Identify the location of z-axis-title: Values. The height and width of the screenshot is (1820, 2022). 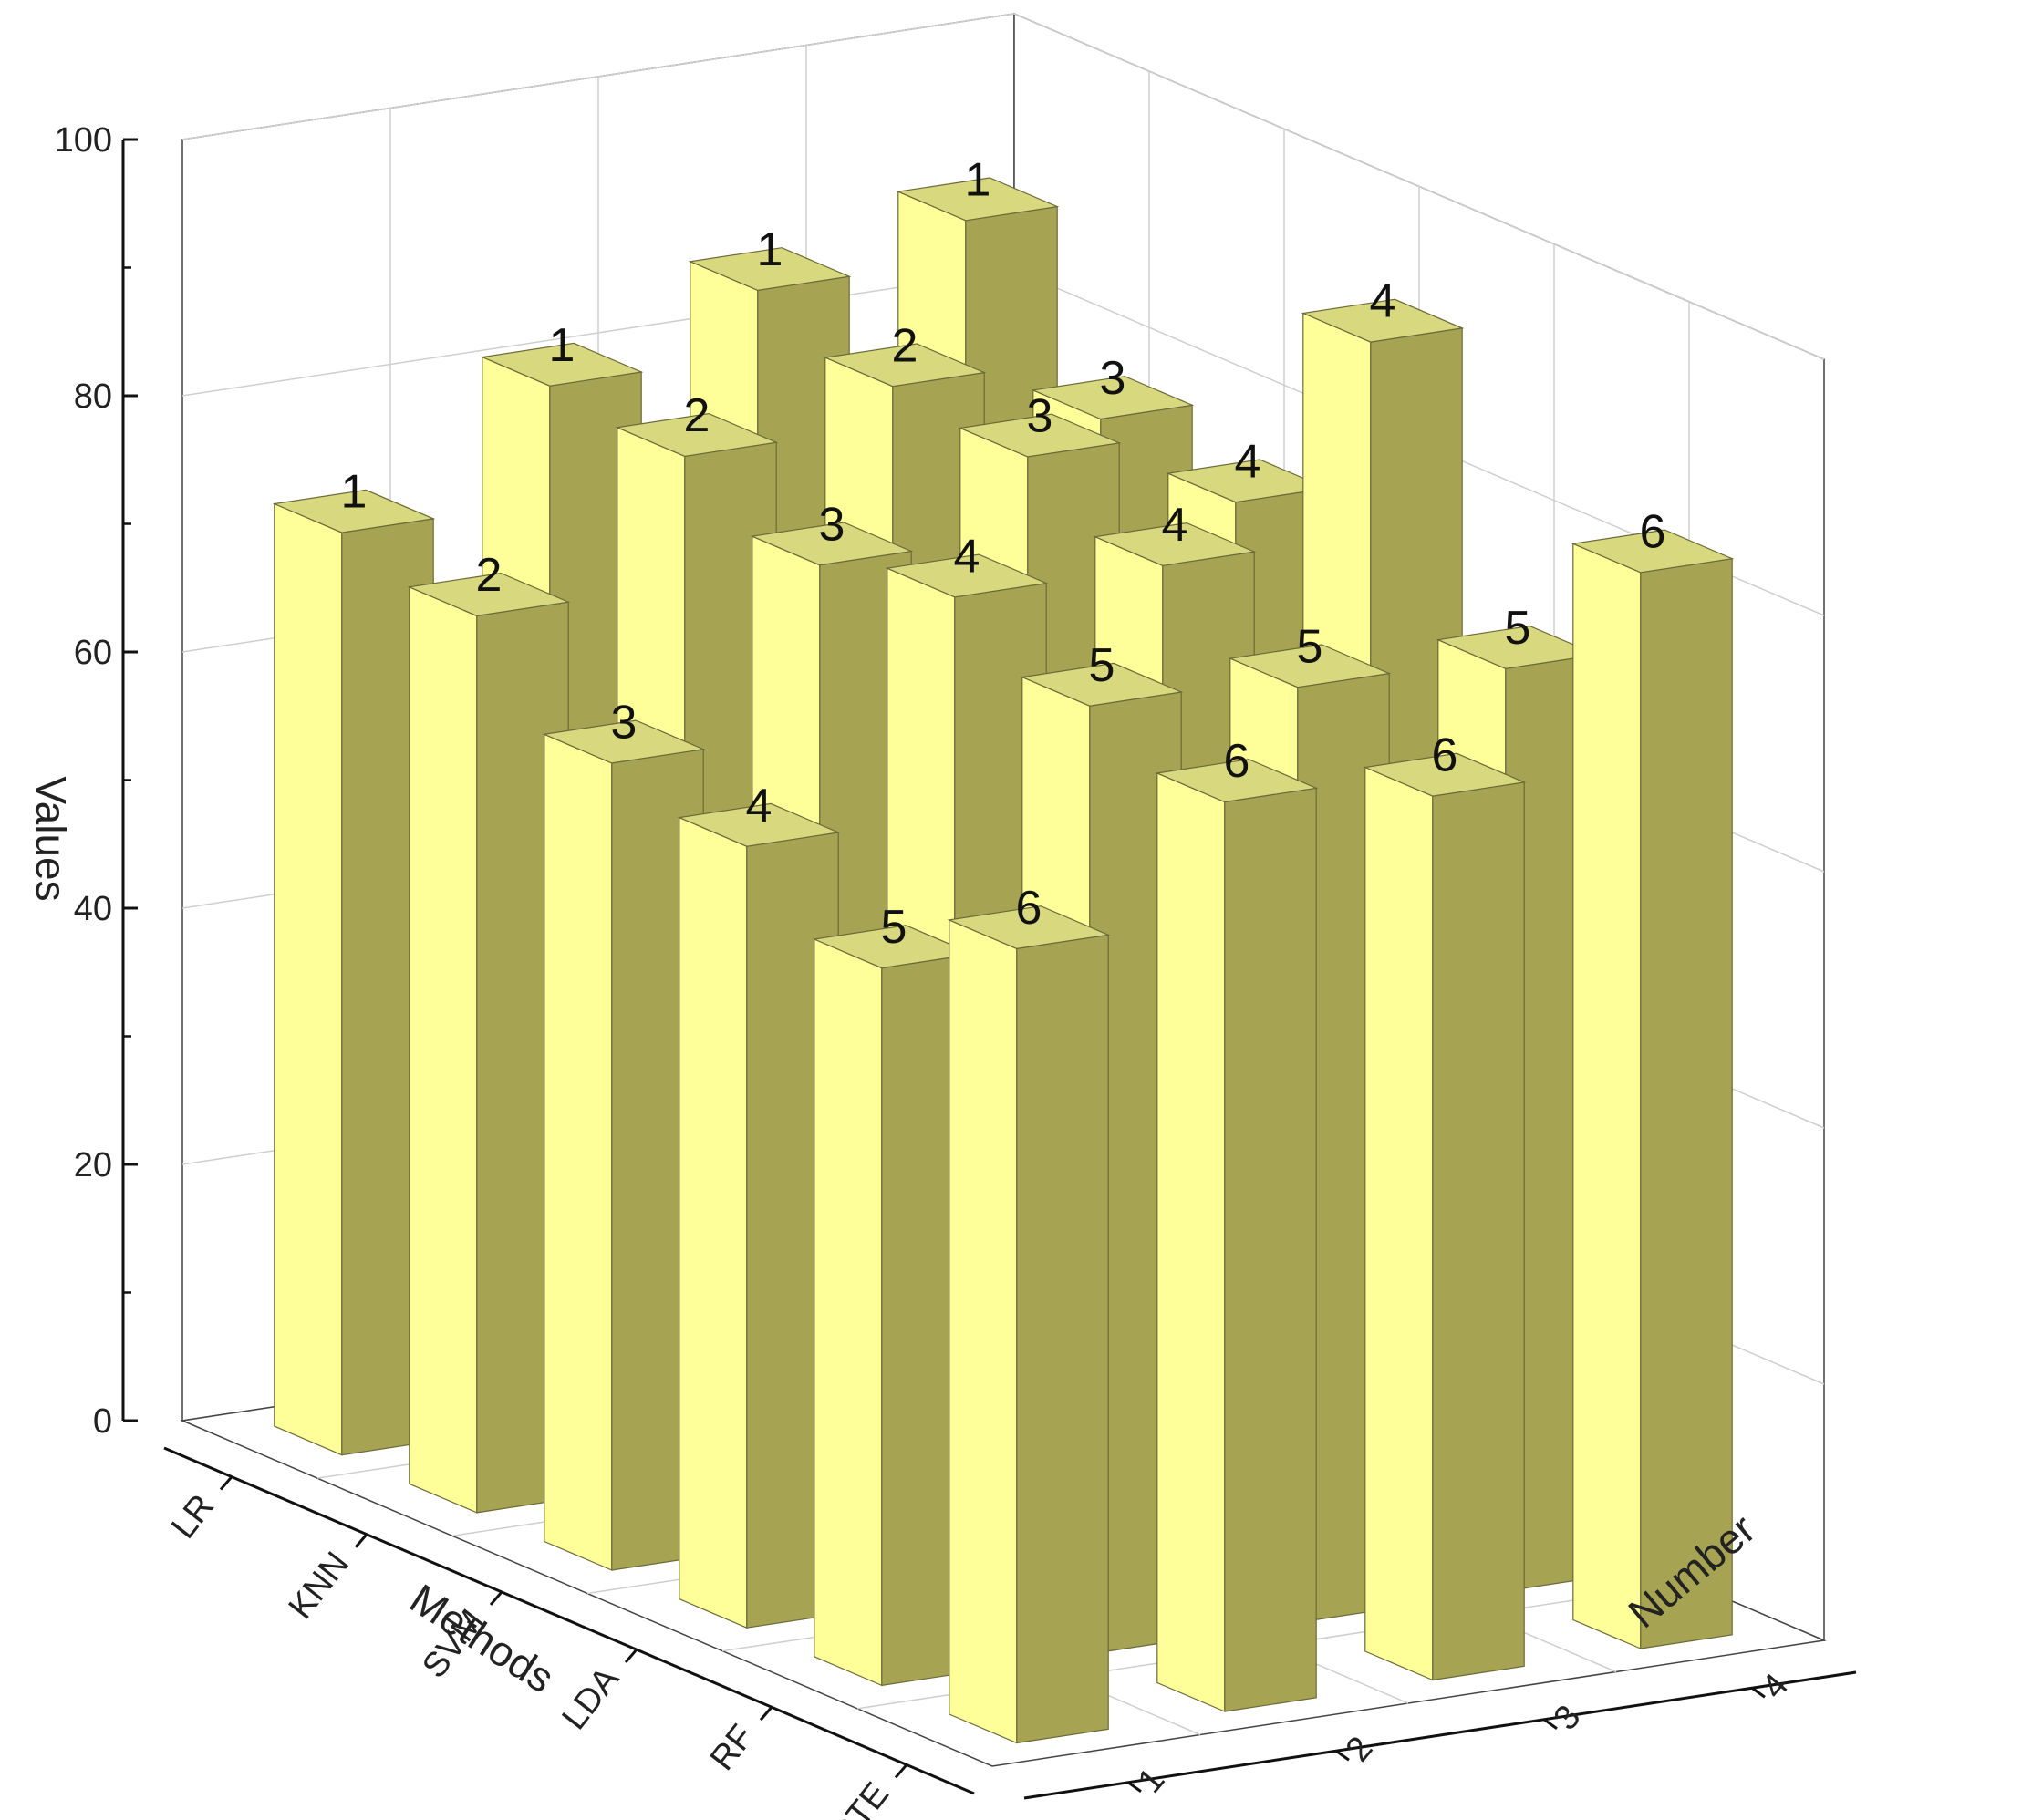
(51, 839).